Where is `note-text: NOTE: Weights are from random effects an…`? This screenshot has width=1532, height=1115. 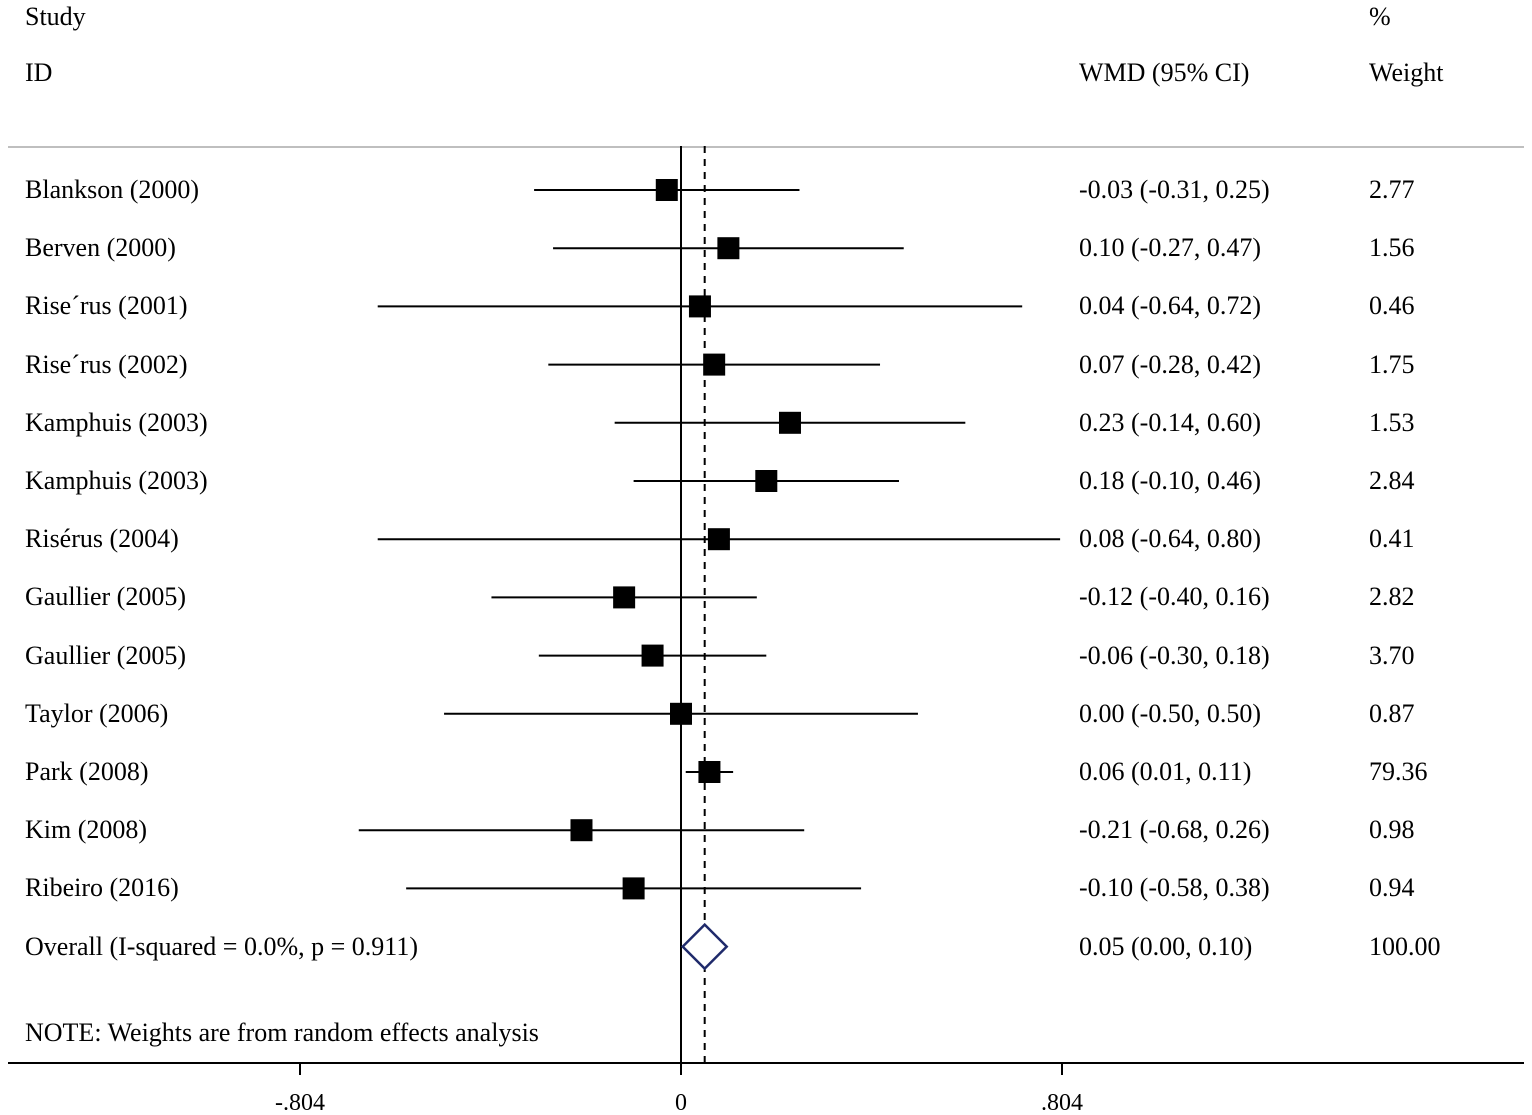
note-text: NOTE: Weights are from random effects an… is located at coordinates (282, 1032).